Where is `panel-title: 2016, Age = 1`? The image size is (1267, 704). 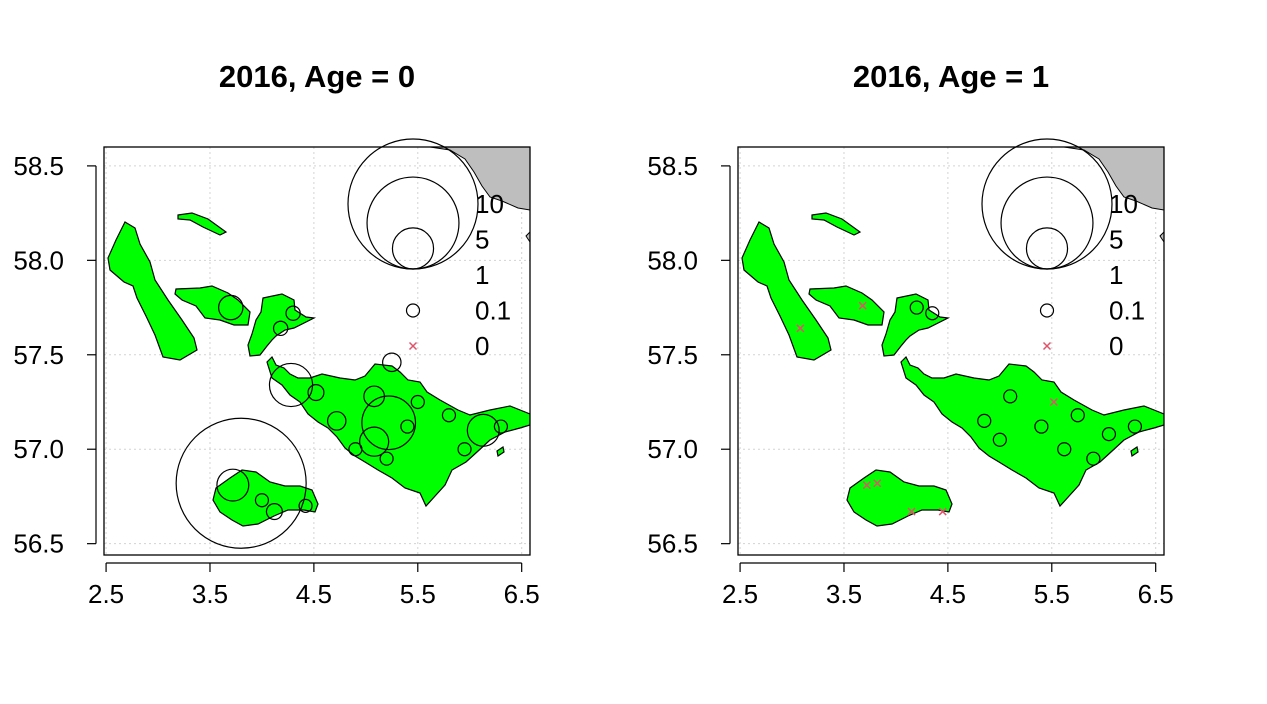
panel-title: 2016, Age = 1 is located at coordinates (951, 76).